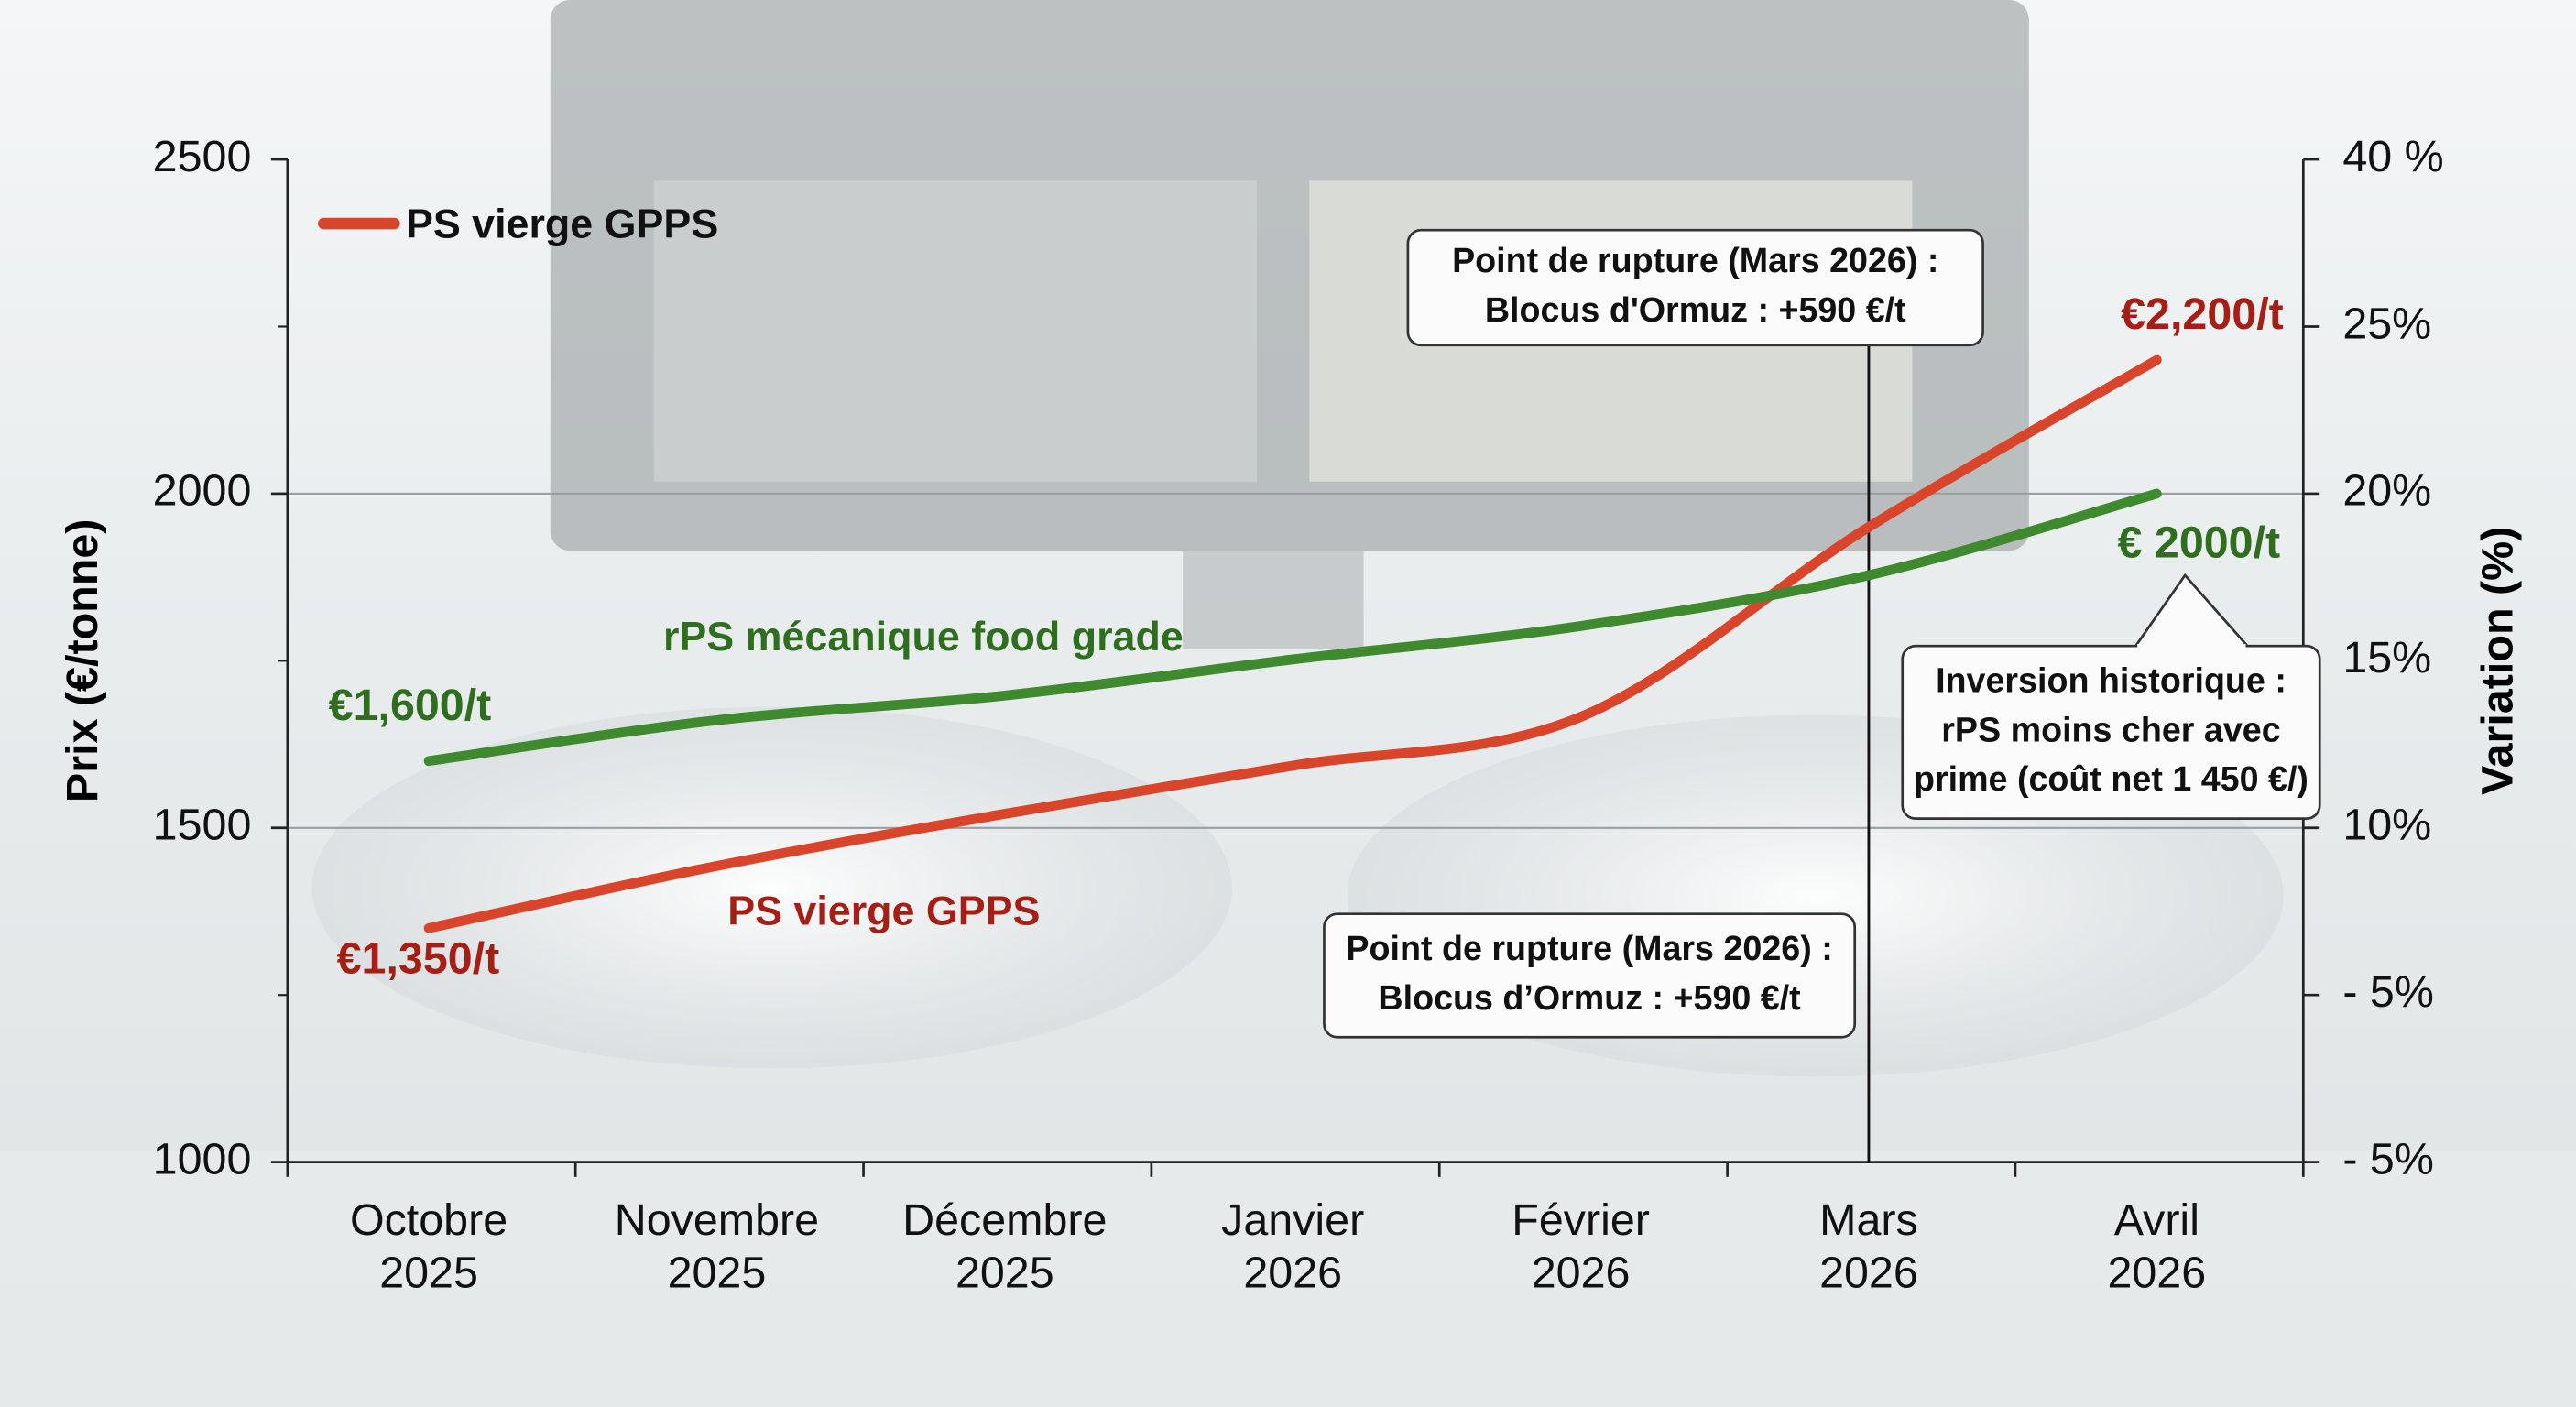 The image size is (2576, 1407). What do you see at coordinates (1581, 1246) in the screenshot?
I see `x-tick-label: Février 2026` at bounding box center [1581, 1246].